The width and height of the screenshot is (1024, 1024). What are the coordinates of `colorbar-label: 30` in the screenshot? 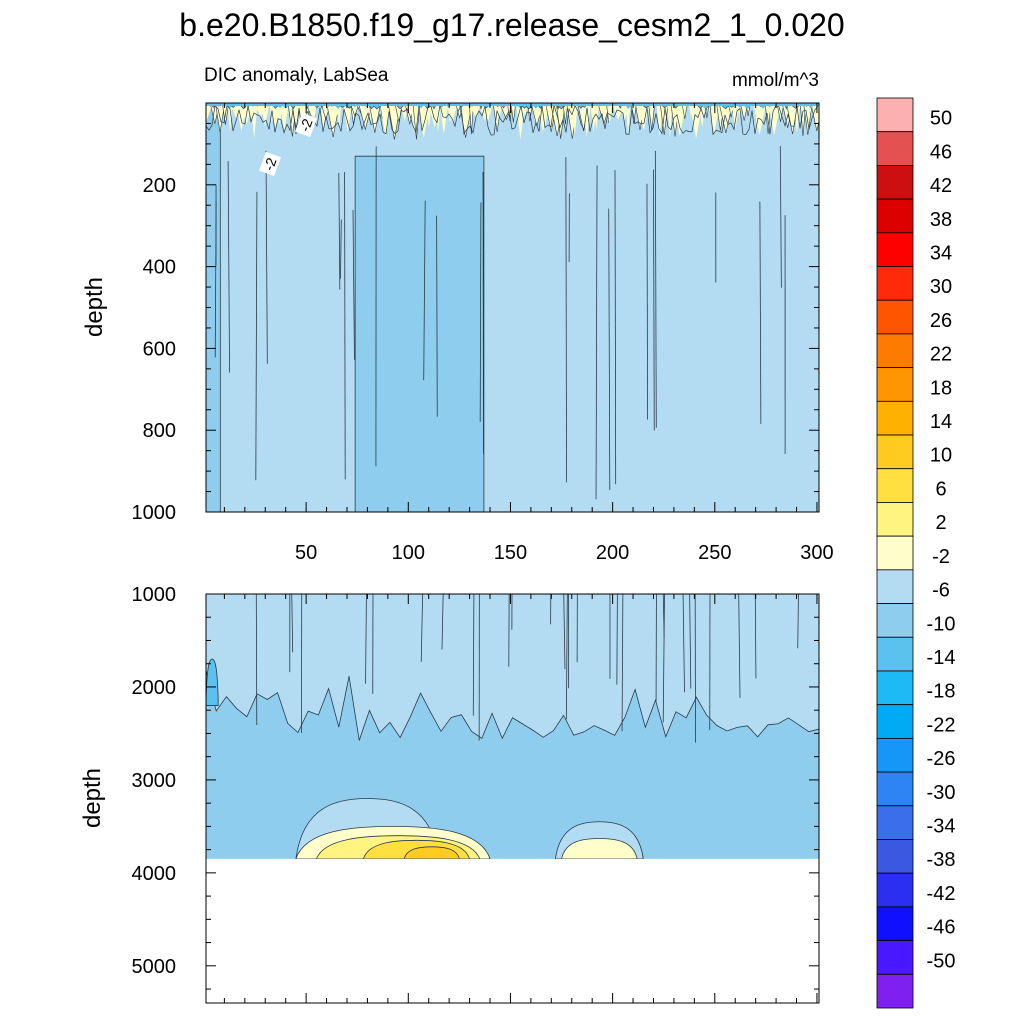 It's located at (941, 287).